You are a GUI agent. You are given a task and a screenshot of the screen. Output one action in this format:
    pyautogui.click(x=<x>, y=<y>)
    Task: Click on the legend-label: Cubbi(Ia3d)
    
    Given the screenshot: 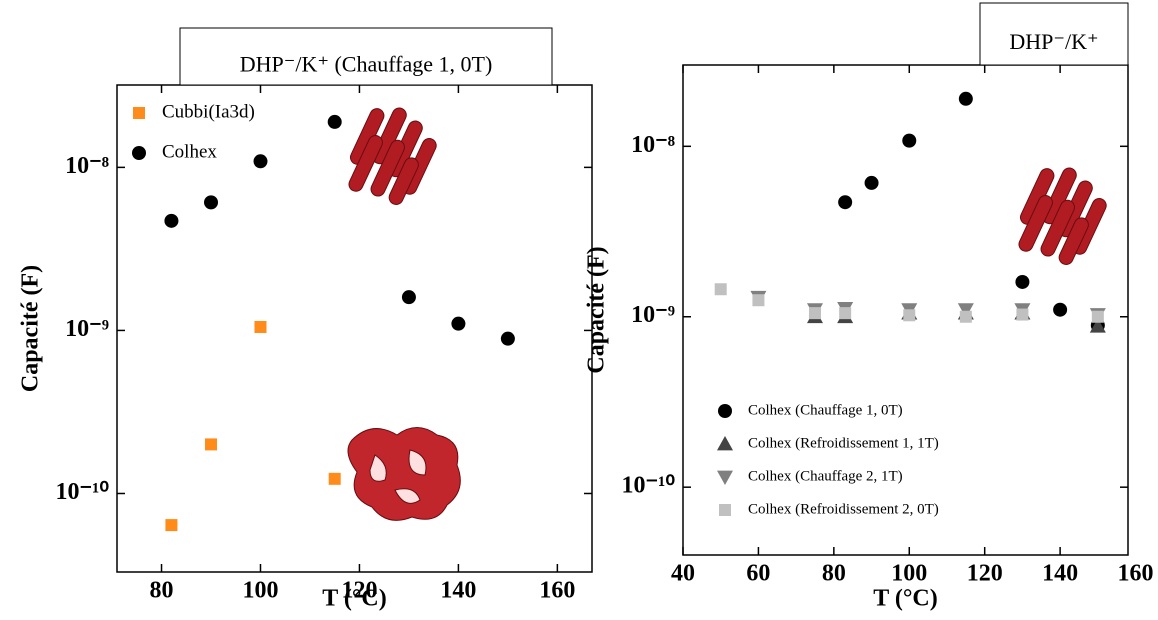 What is the action you would take?
    pyautogui.click(x=208, y=111)
    